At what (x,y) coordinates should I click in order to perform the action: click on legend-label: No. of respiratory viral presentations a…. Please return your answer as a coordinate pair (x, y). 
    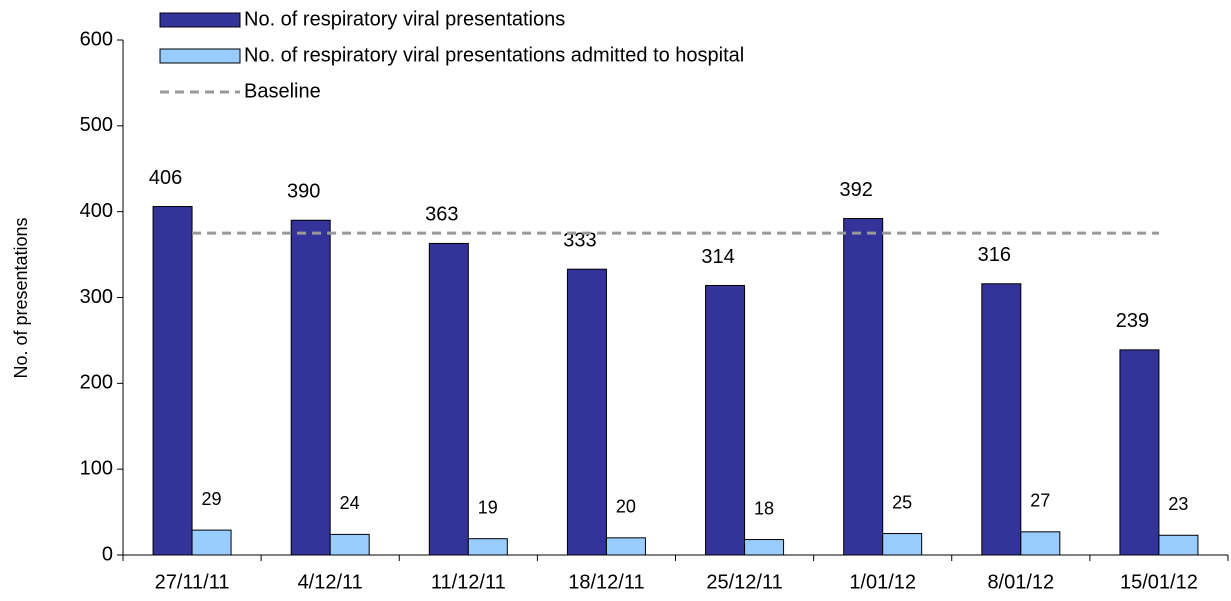
    Looking at the image, I should click on (494, 55).